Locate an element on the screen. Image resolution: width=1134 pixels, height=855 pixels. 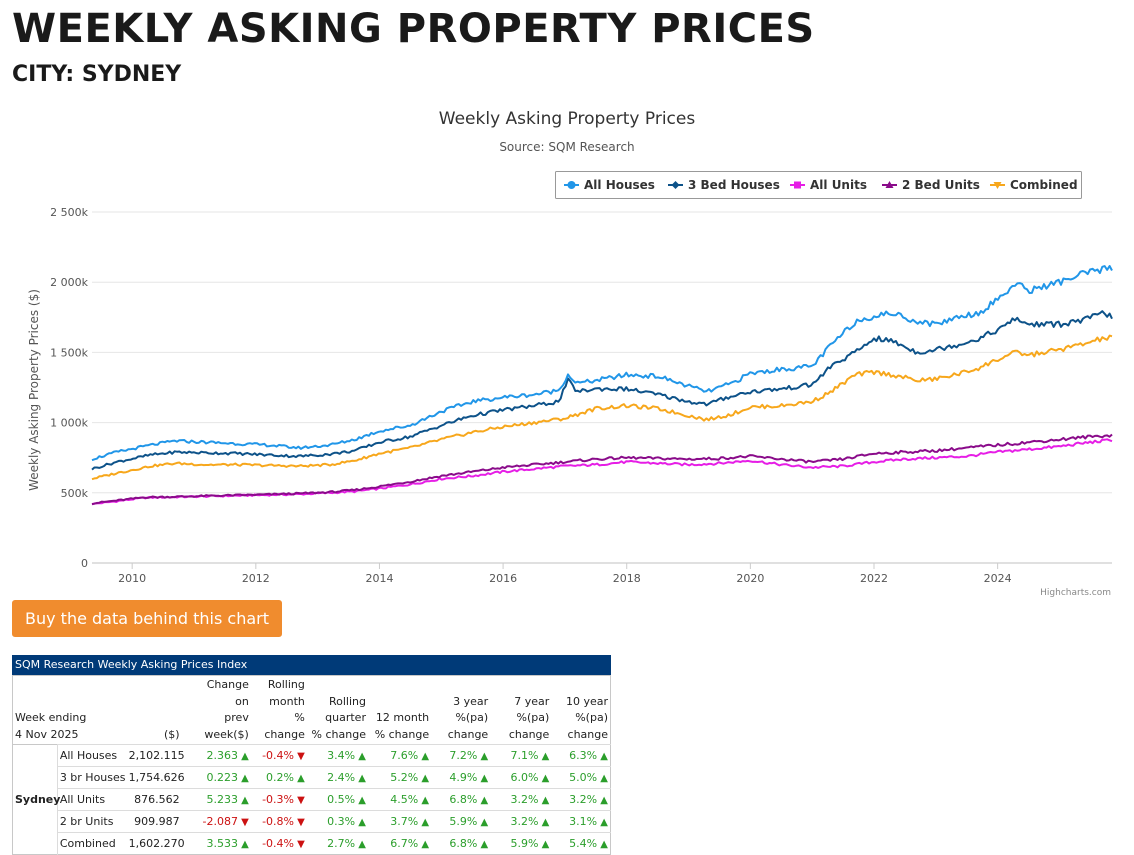
seven-year-cell: 5.9% ▲ is located at coordinates (521, 843).